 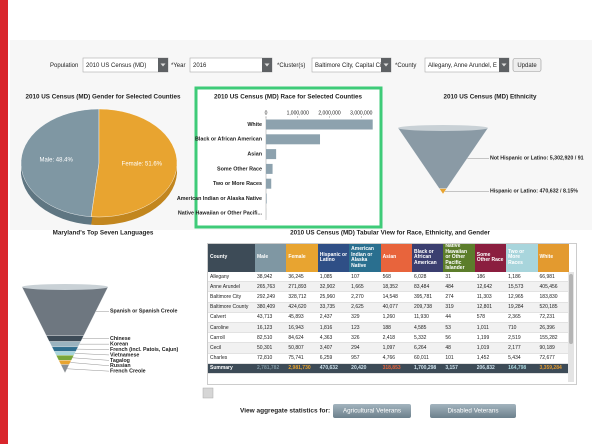 What do you see at coordinates (365, 328) in the screenshot?
I see `table-cell: 123` at bounding box center [365, 328].